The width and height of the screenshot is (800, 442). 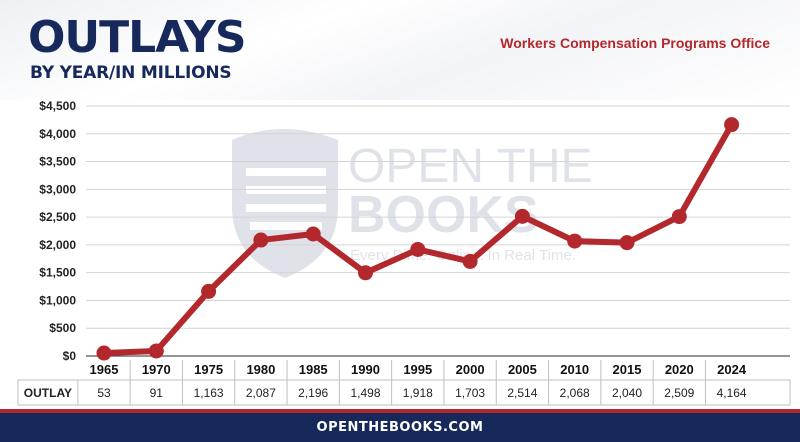 I want to click on x-tick-label: 2020, so click(x=679, y=369).